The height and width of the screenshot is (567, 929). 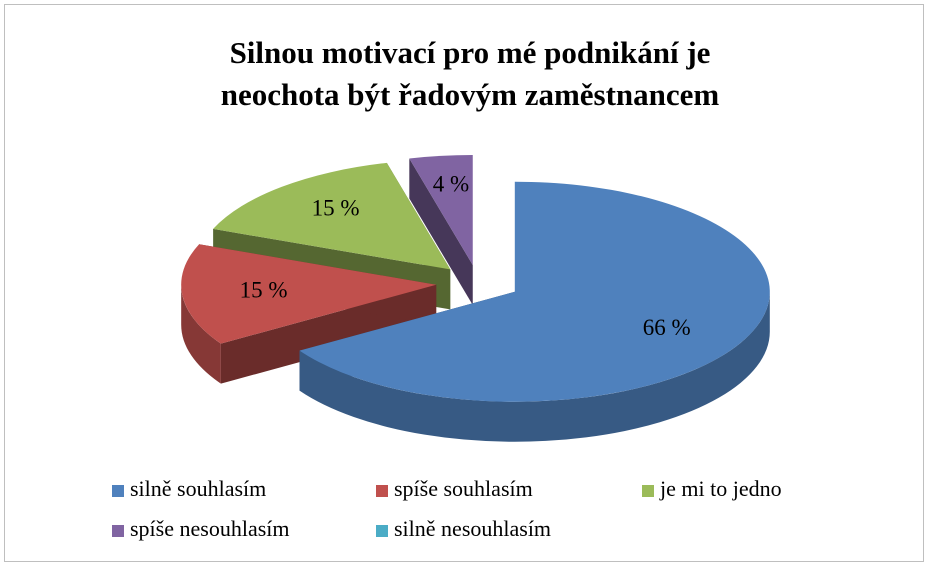 What do you see at coordinates (210, 528) in the screenshot?
I see `legend-label: spíše nesouhlasím` at bounding box center [210, 528].